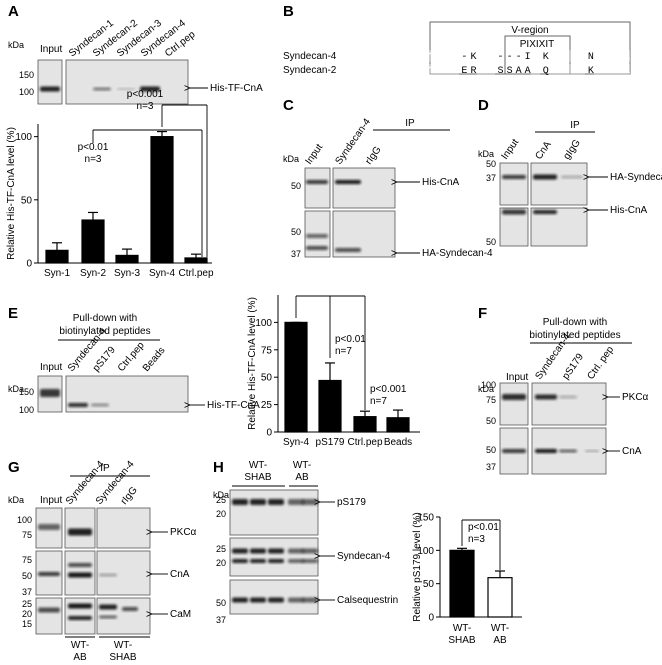 The width and height of the screenshot is (662, 665). What do you see at coordinates (491, 400) in the screenshot?
I see `marker: 75` at bounding box center [491, 400].